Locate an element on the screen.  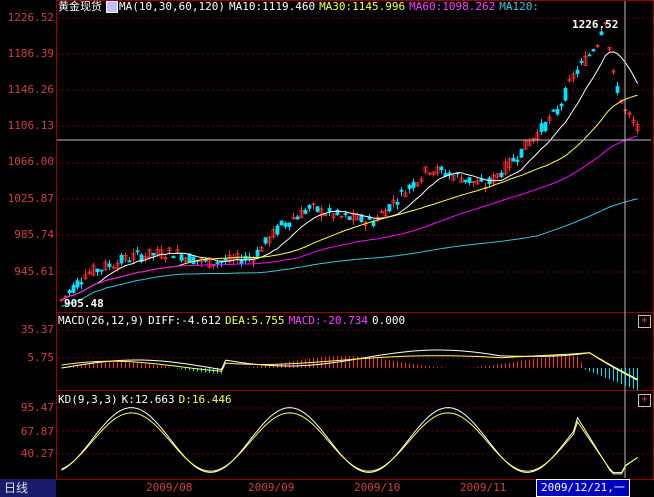
indicator-label: MA(10,30,60,120) is located at coordinates (172, 6).